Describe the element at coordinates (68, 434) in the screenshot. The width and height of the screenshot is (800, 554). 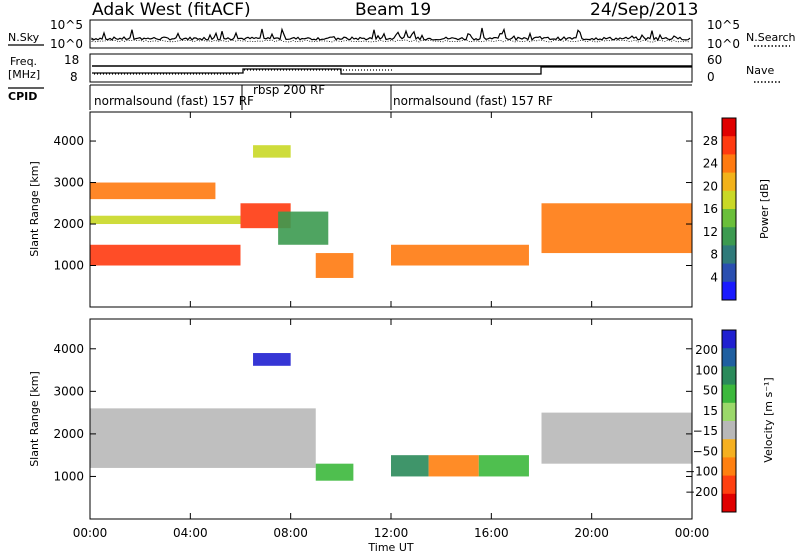
I see `ytick-label: 2000` at that location.